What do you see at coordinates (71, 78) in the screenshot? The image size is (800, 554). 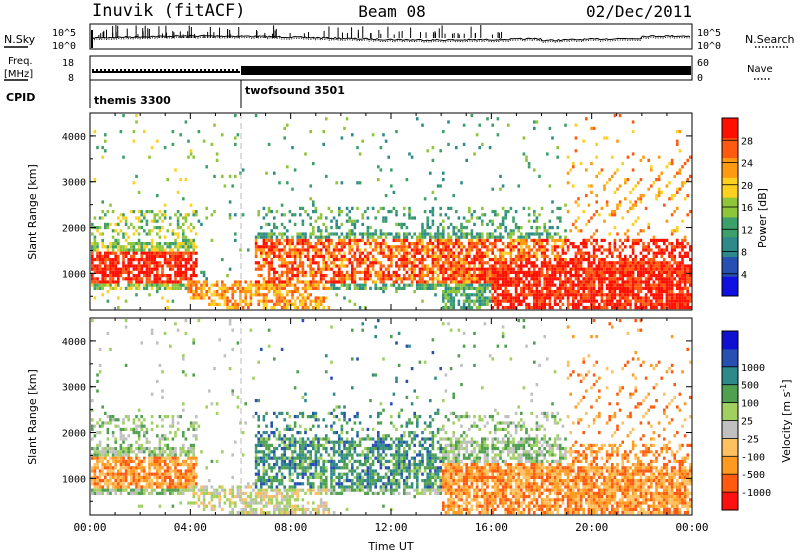 I see `freq-tick-bottom: 8` at bounding box center [71, 78].